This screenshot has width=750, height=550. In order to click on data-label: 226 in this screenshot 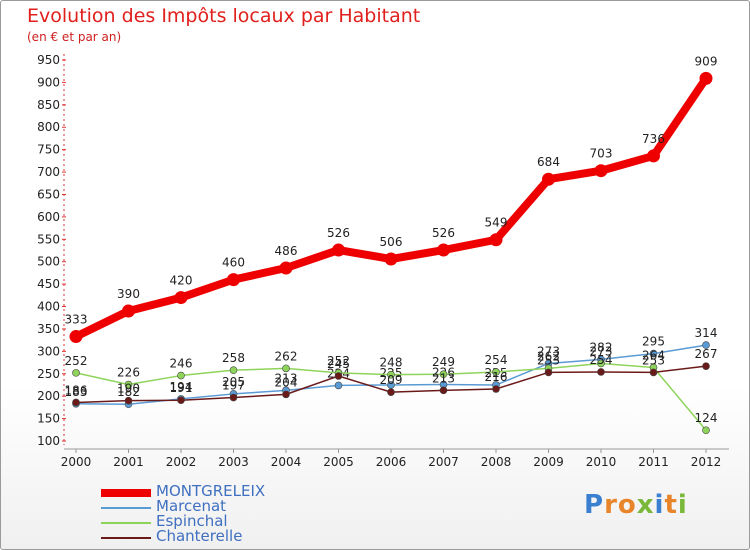, I will do `click(128, 373)`.